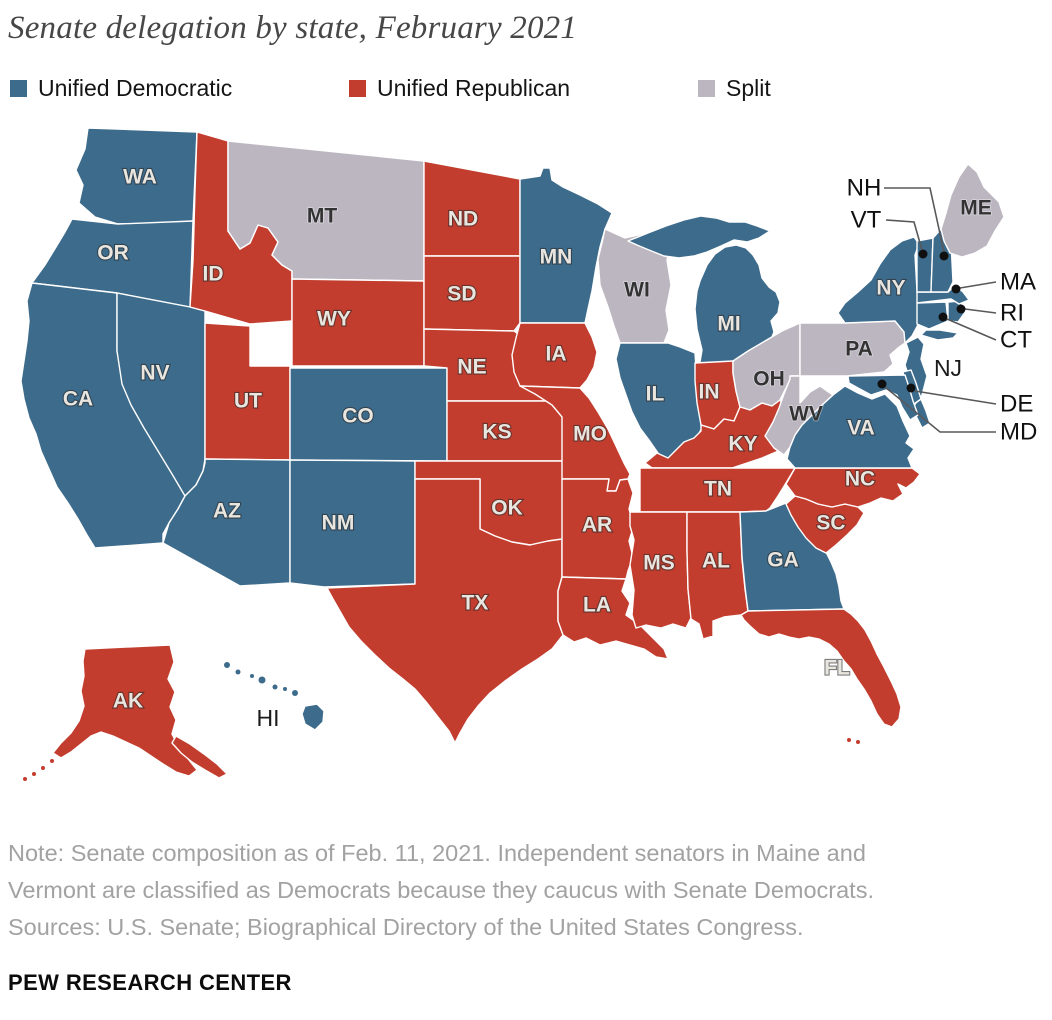 This screenshot has height=1020, width=1052. Describe the element at coordinates (766, 366) in the screenshot. I see `state-OH` at that location.